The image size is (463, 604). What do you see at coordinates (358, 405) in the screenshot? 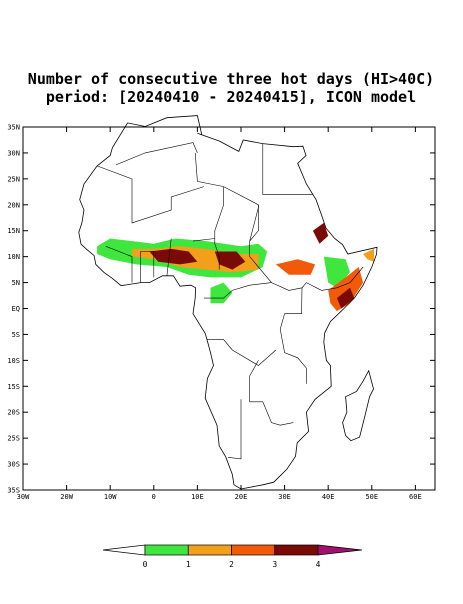
I see `coastline` at bounding box center [358, 405].